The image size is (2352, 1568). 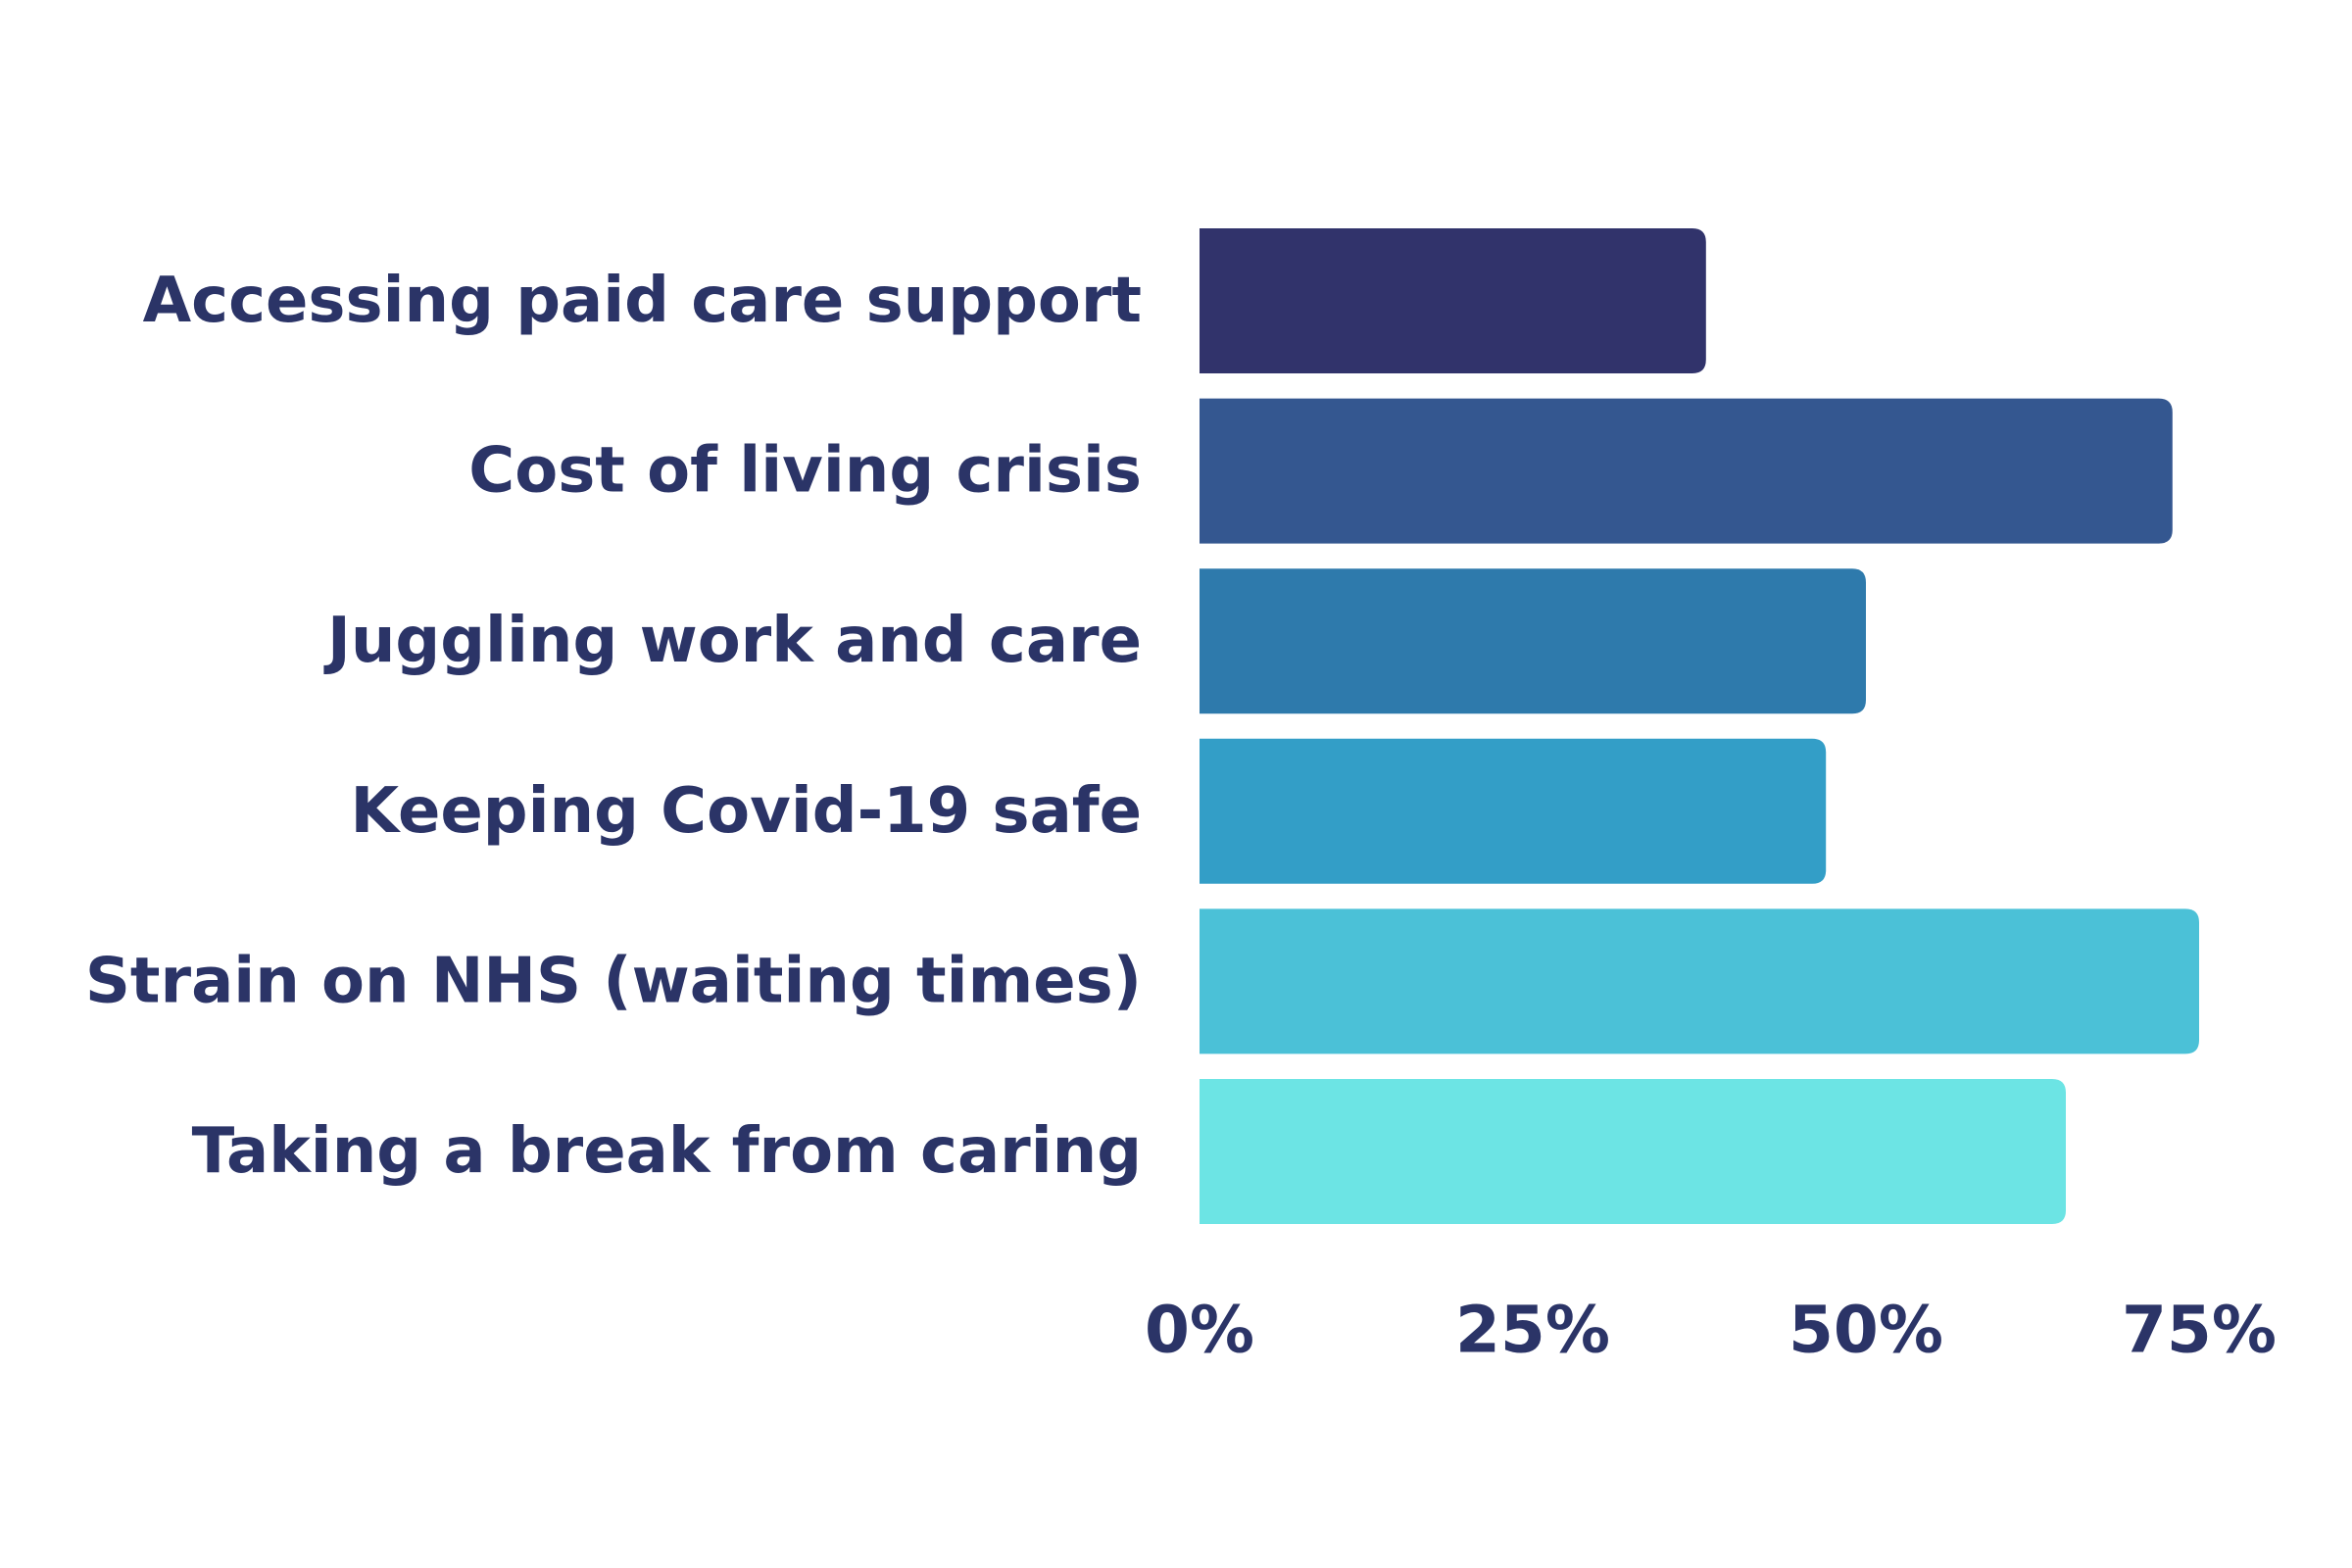 I want to click on bar-taking-a-break-from-caring, so click(x=1633, y=1151).